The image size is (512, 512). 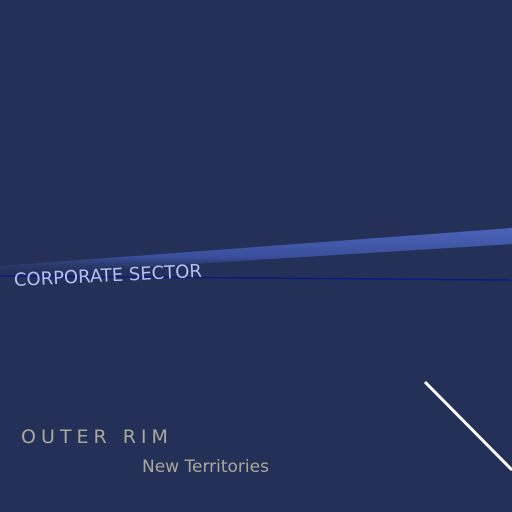 I want to click on new-territories-label: New Territories, so click(x=205, y=467).